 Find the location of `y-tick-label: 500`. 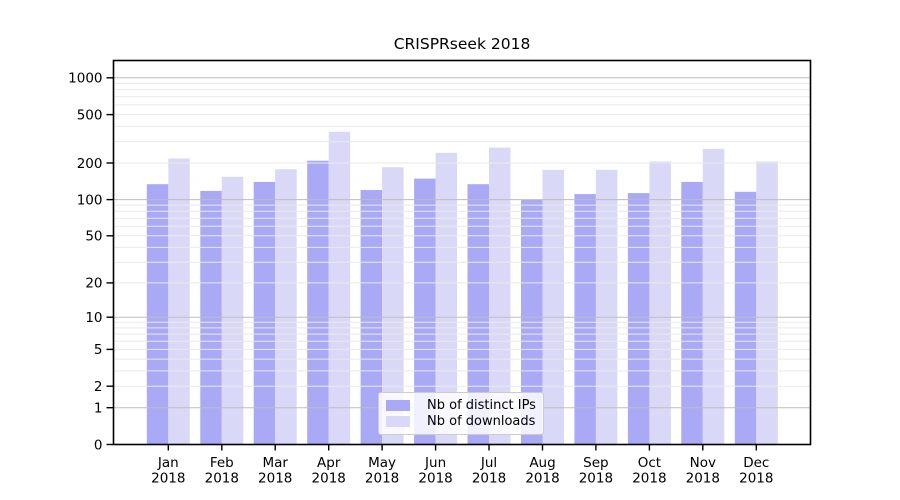

y-tick-label: 500 is located at coordinates (90, 115).